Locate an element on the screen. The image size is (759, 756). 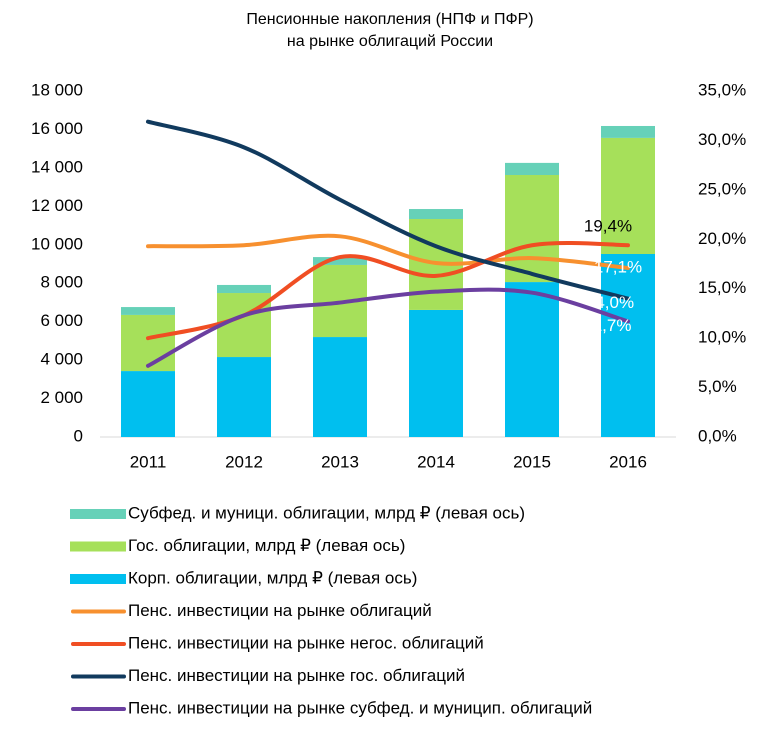
y2-tick-label: 5,0% is located at coordinates (717, 386).